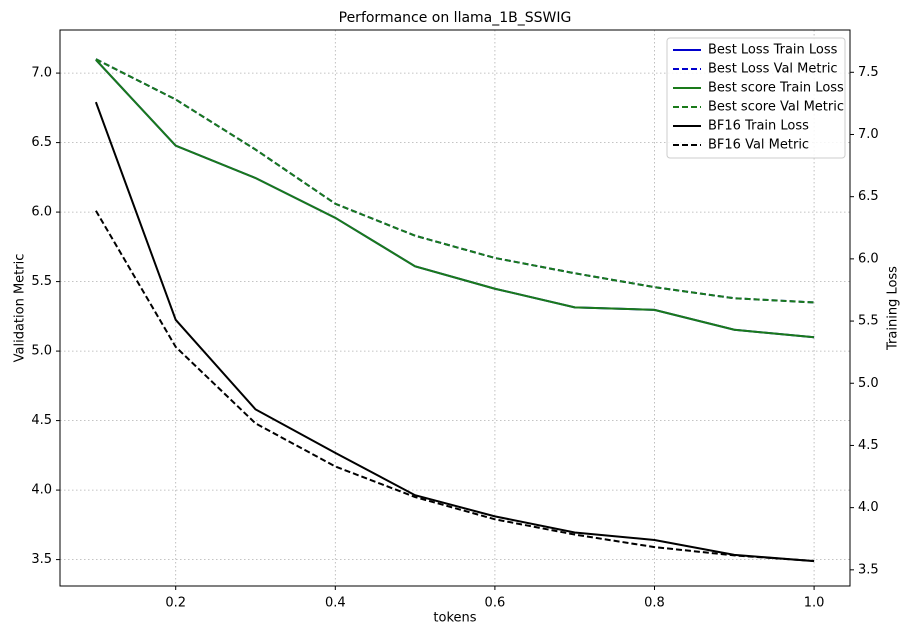 The image size is (913, 640). I want to click on legend-label: BF16 Train Loss, so click(758, 126).